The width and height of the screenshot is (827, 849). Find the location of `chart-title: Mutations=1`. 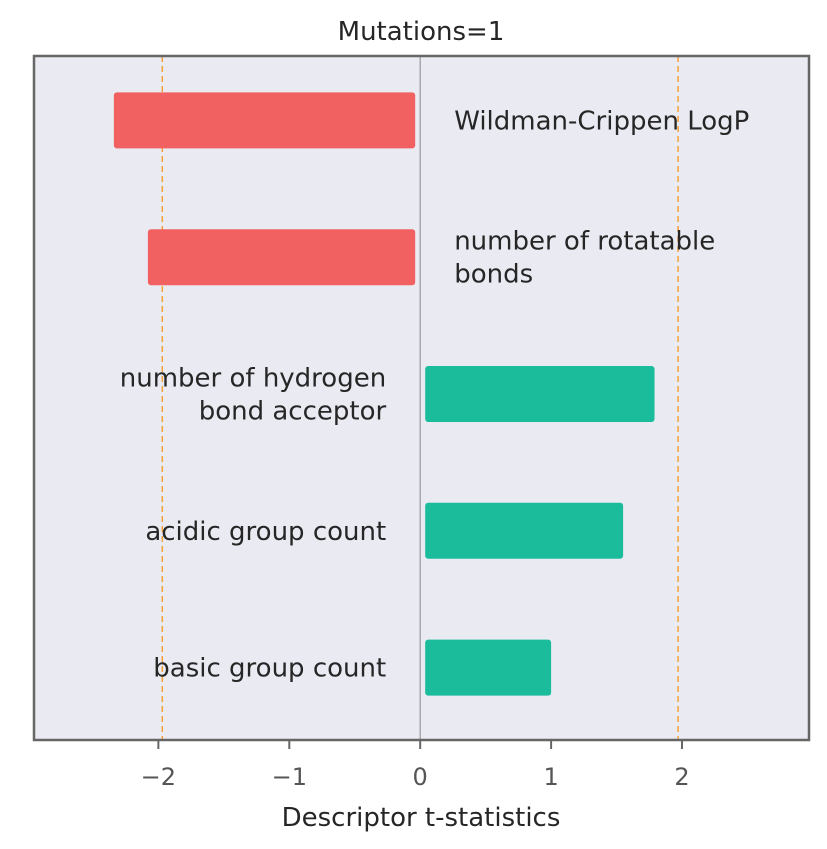

chart-title: Mutations=1 is located at coordinates (421, 32).